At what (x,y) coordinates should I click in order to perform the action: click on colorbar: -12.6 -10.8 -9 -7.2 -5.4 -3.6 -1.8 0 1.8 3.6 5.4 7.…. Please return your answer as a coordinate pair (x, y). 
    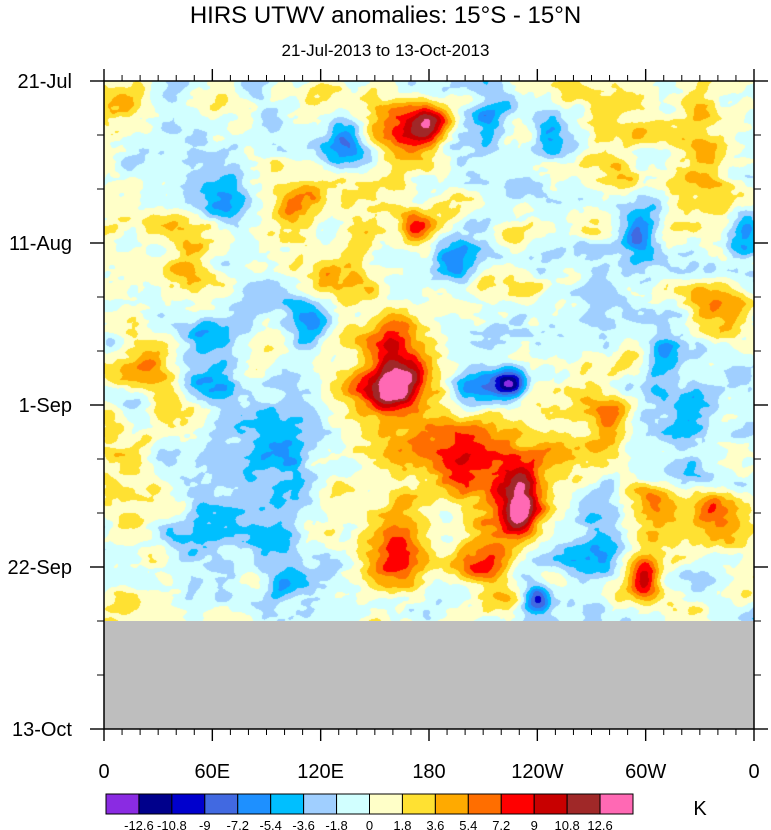
    Looking at the image, I should click on (369, 811).